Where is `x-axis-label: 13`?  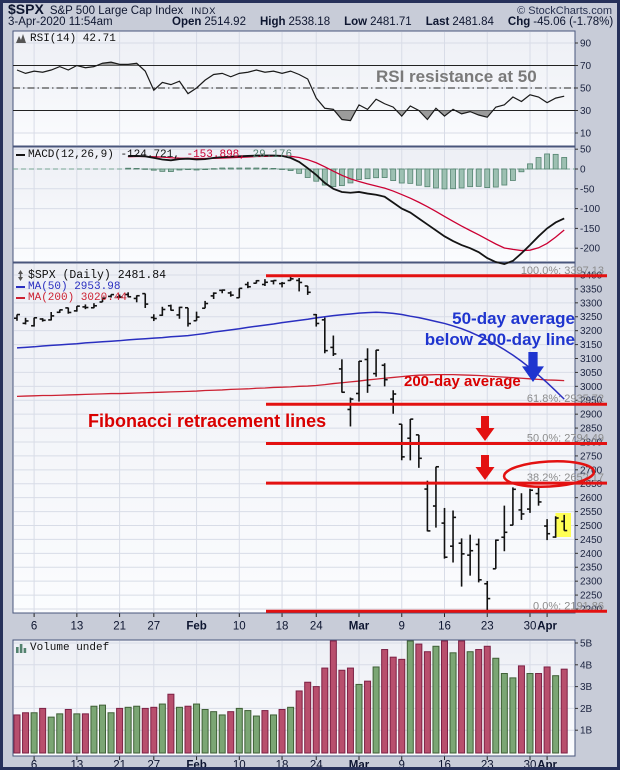
x-axis-label: 13 is located at coordinates (76, 627).